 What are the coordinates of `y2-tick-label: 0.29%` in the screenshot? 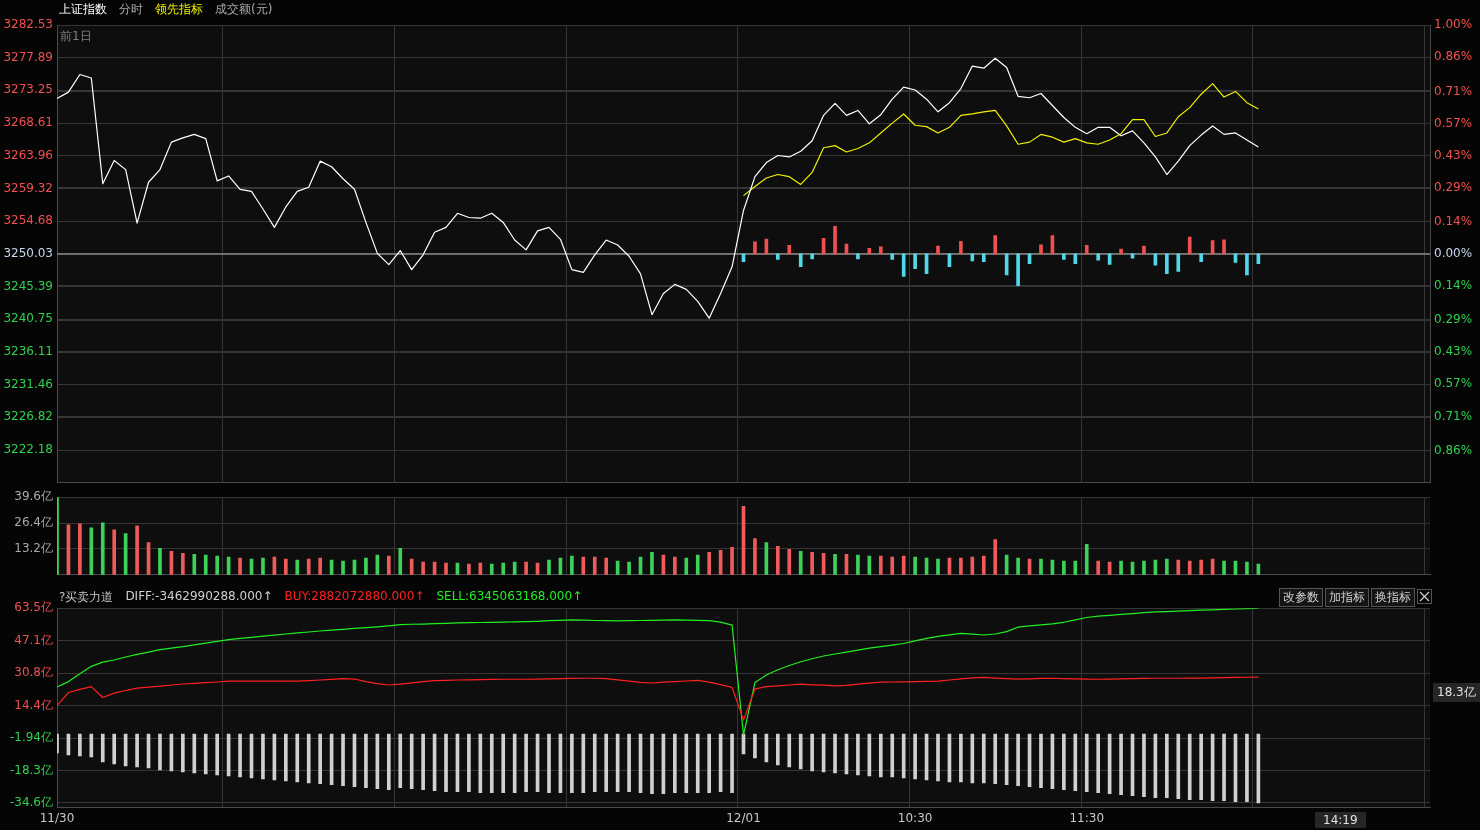 It's located at (1453, 319).